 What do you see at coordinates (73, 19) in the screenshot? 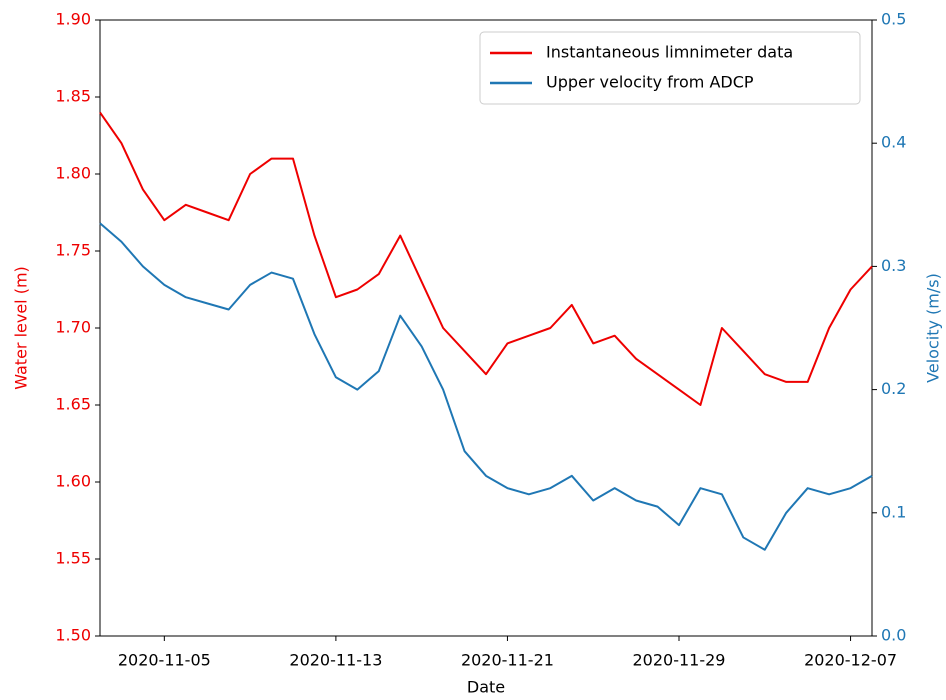
I see `y-tick-label: 1.90` at bounding box center [73, 19].